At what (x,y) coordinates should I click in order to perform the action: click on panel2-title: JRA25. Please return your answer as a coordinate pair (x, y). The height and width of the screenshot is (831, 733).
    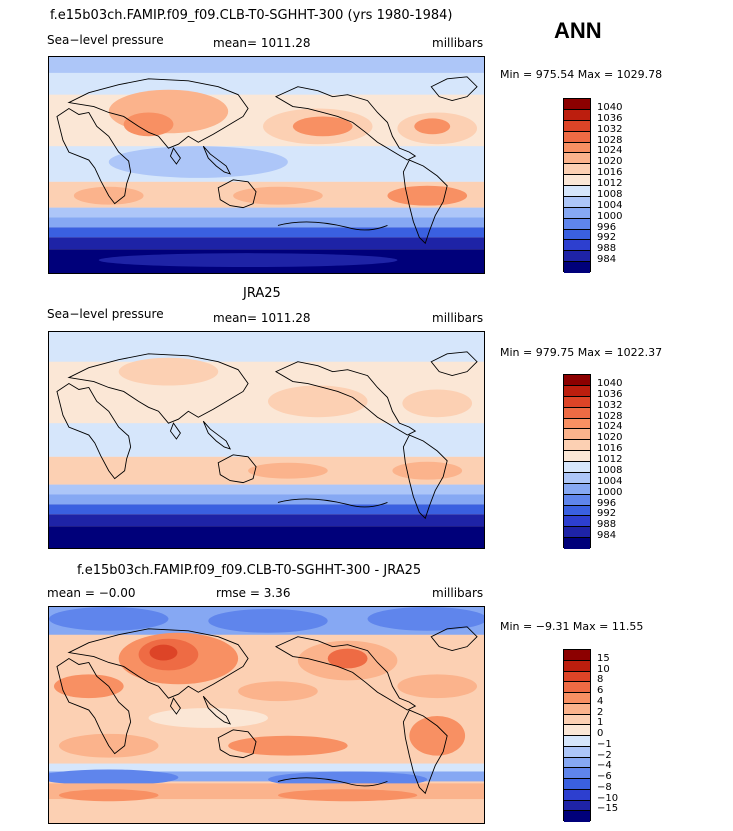
    Looking at the image, I should click on (262, 293).